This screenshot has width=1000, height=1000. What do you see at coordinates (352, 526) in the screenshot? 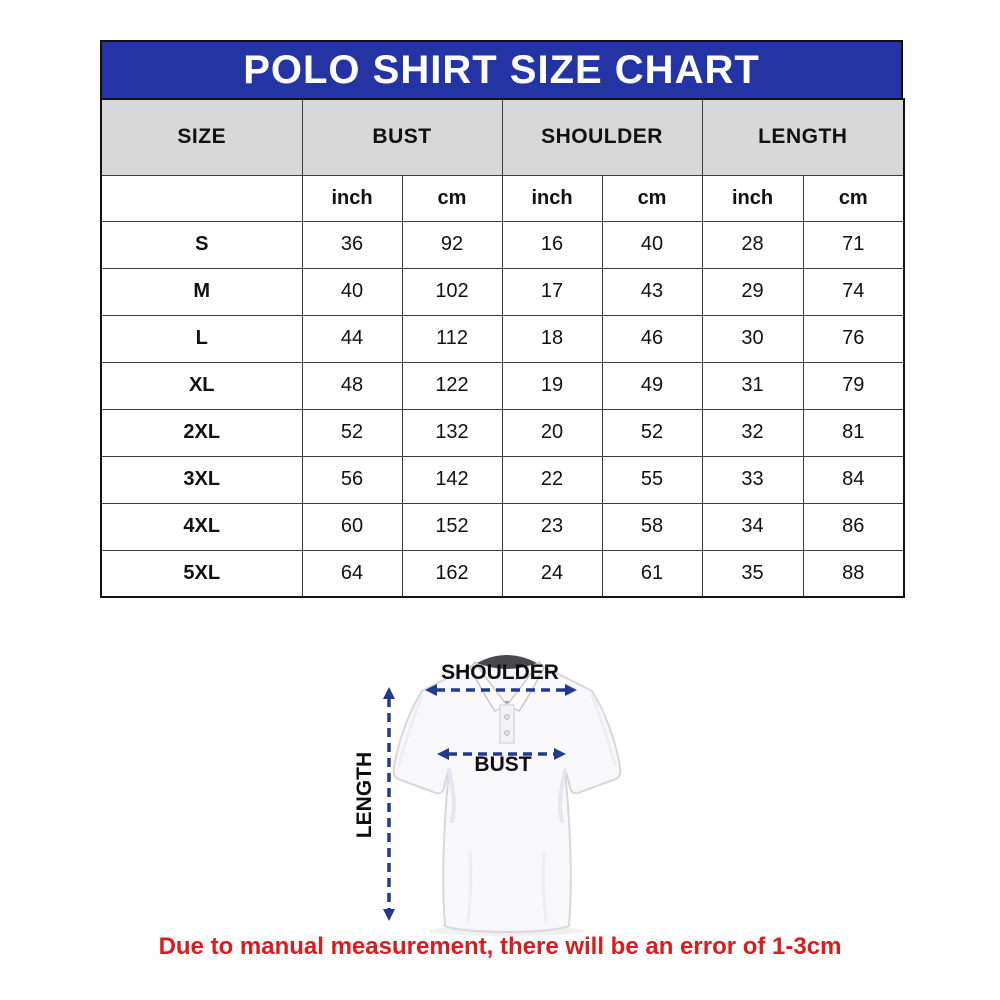
I see `cell-bust-inch: 60` at bounding box center [352, 526].